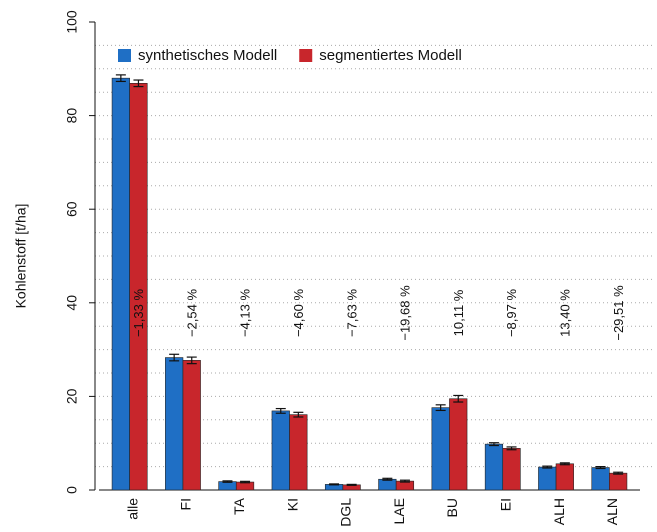 This screenshot has height=532, width=657. I want to click on y-tick-label: 40, so click(72, 303).